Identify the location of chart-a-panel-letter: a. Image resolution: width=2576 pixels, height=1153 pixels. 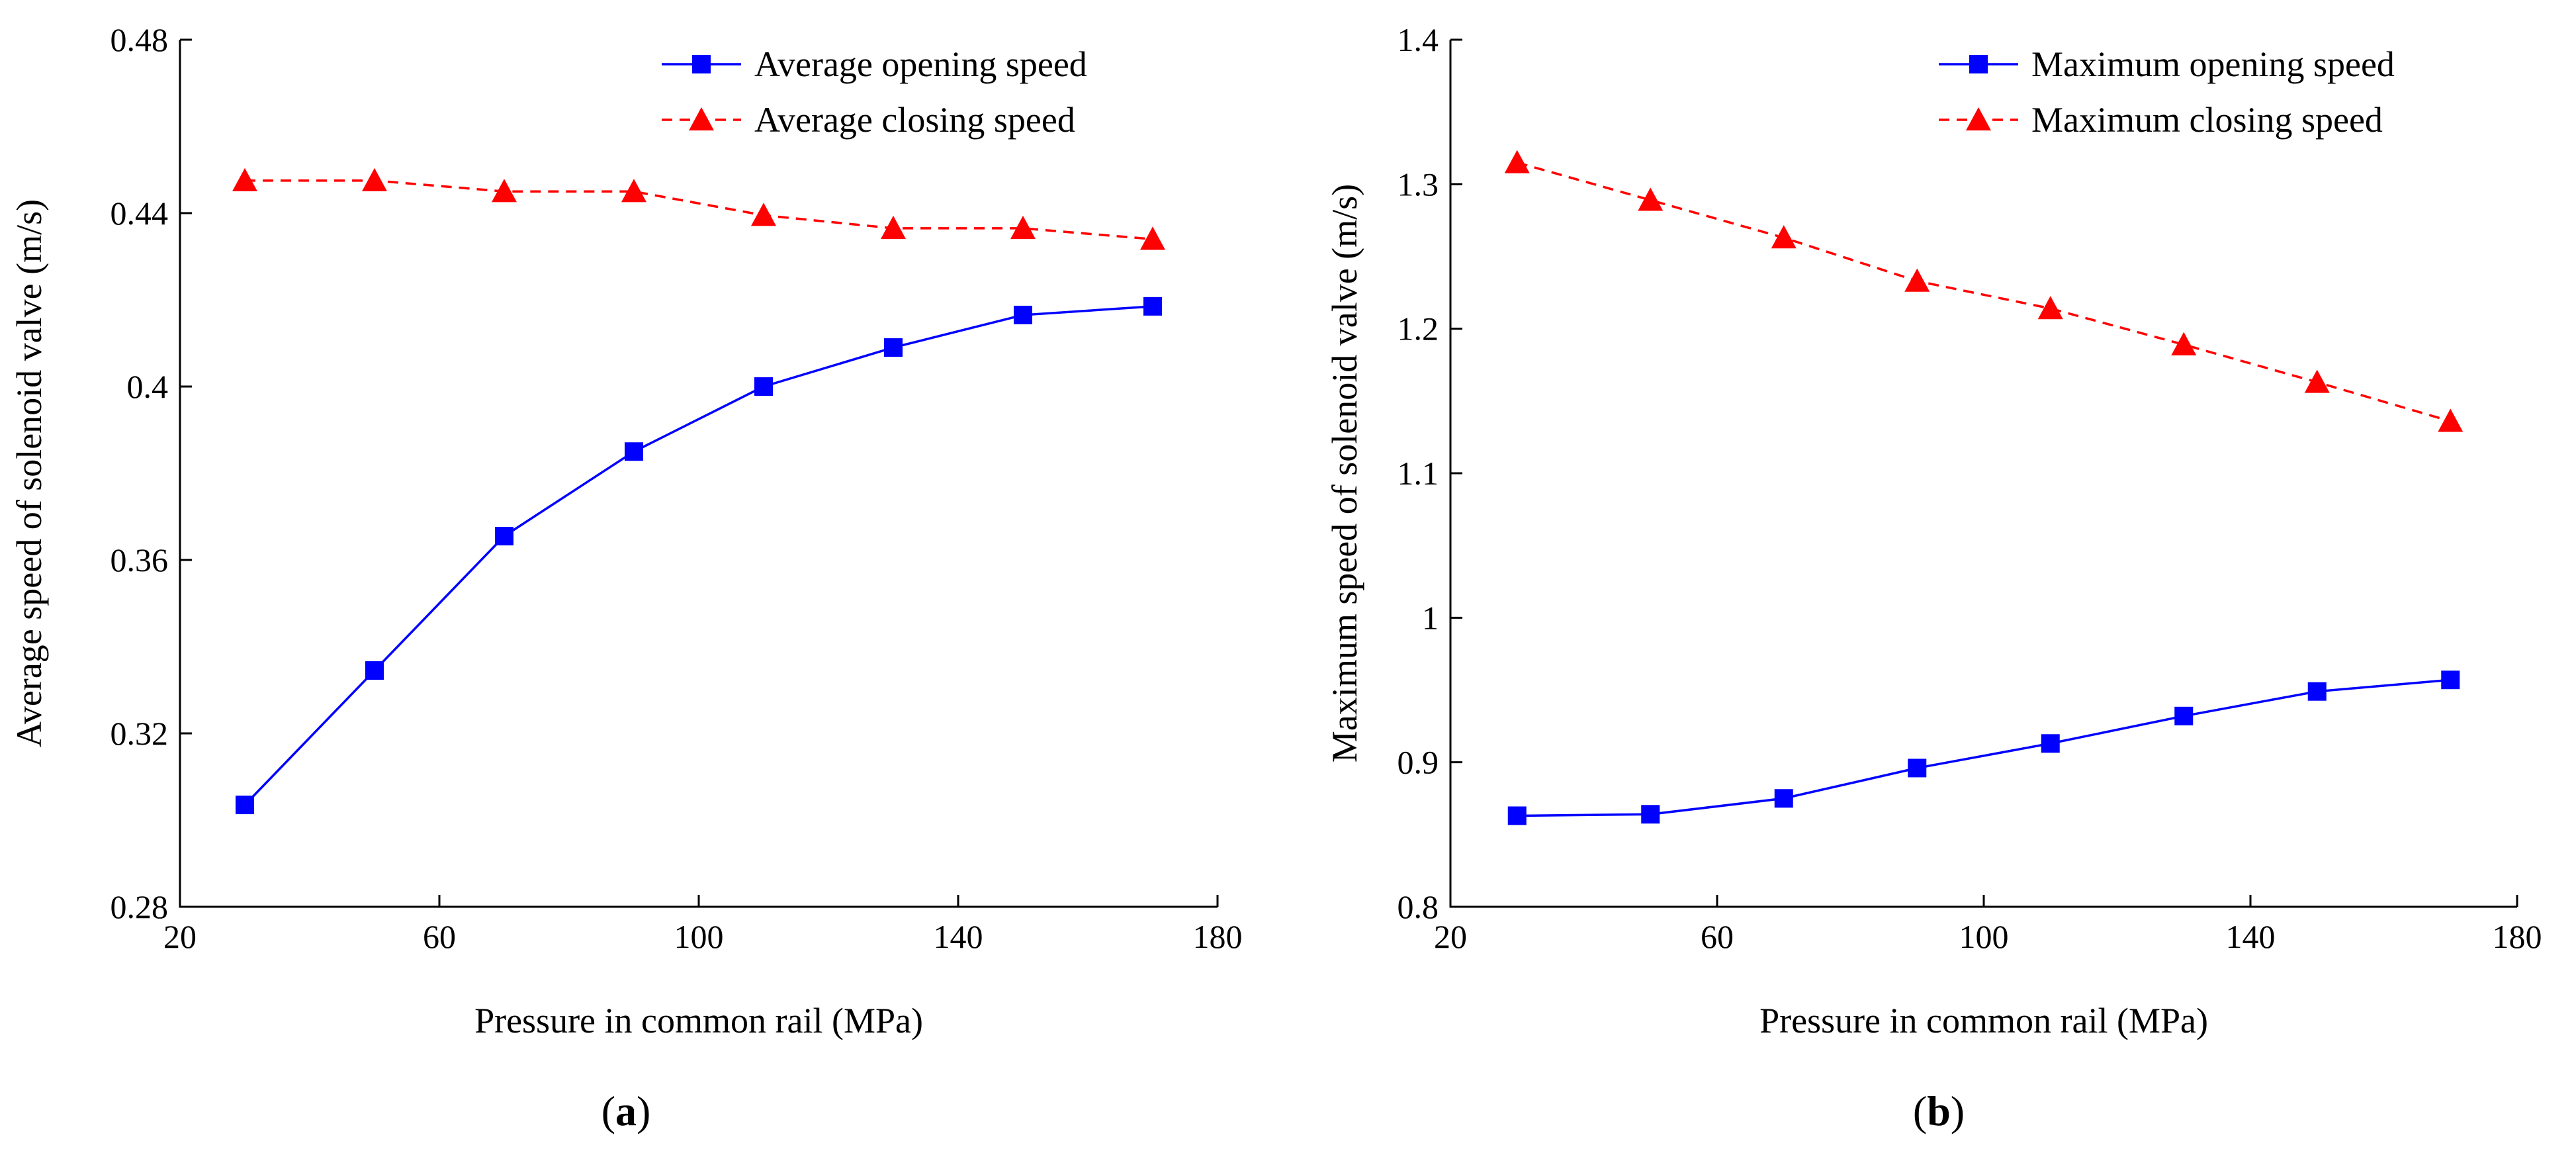
(626, 1110).